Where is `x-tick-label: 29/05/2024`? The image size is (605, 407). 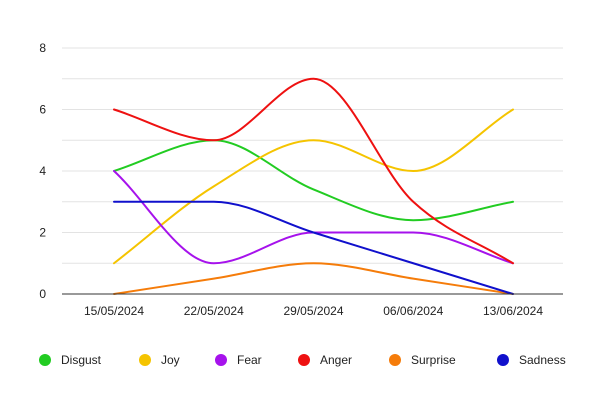 x-tick-label: 29/05/2024 is located at coordinates (313, 311).